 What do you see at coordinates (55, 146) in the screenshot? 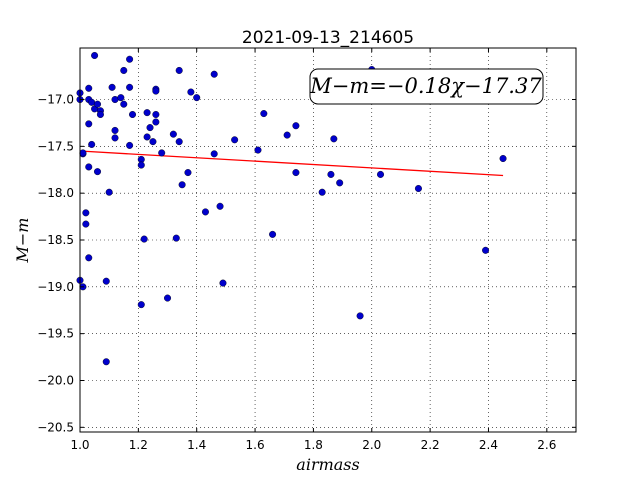
I see `y-tick-label: −17.5` at bounding box center [55, 146].